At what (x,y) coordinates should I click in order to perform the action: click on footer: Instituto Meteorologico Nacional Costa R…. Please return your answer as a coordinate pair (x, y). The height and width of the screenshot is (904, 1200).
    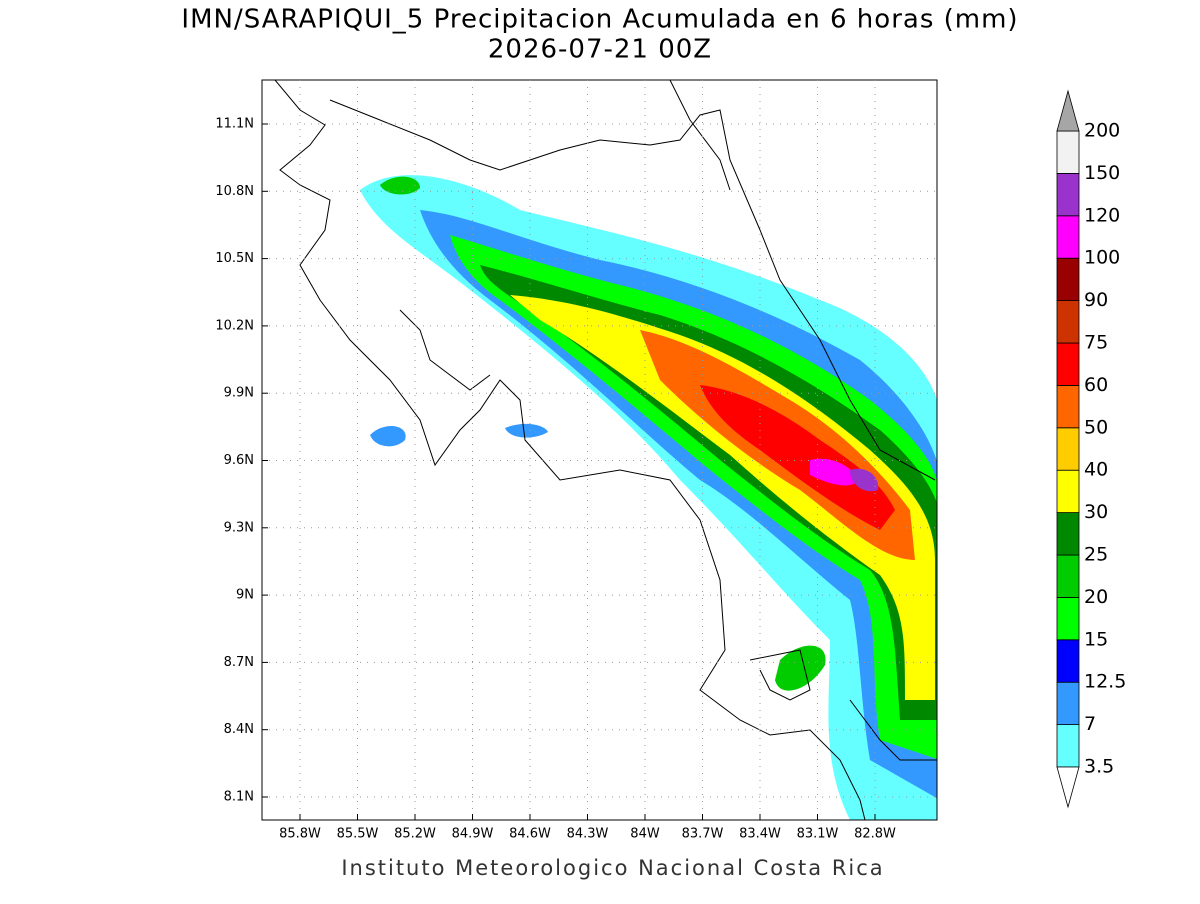
    Looking at the image, I should click on (612, 868).